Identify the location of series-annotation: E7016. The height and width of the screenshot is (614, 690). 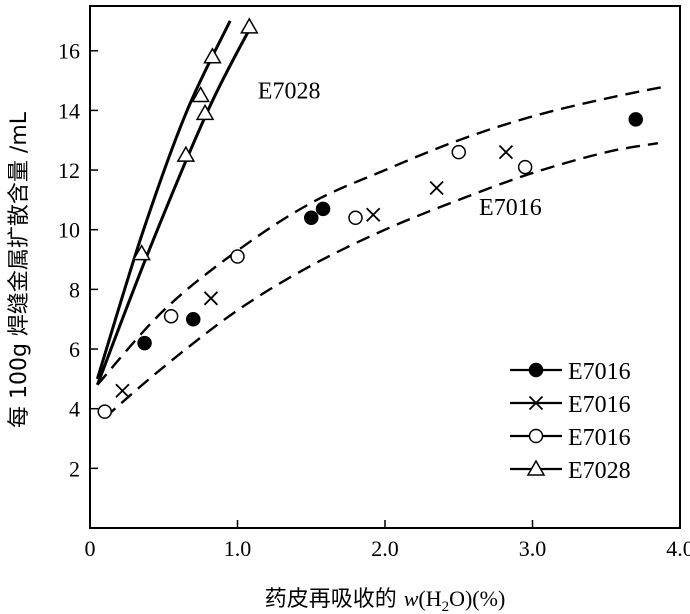
(510, 208).